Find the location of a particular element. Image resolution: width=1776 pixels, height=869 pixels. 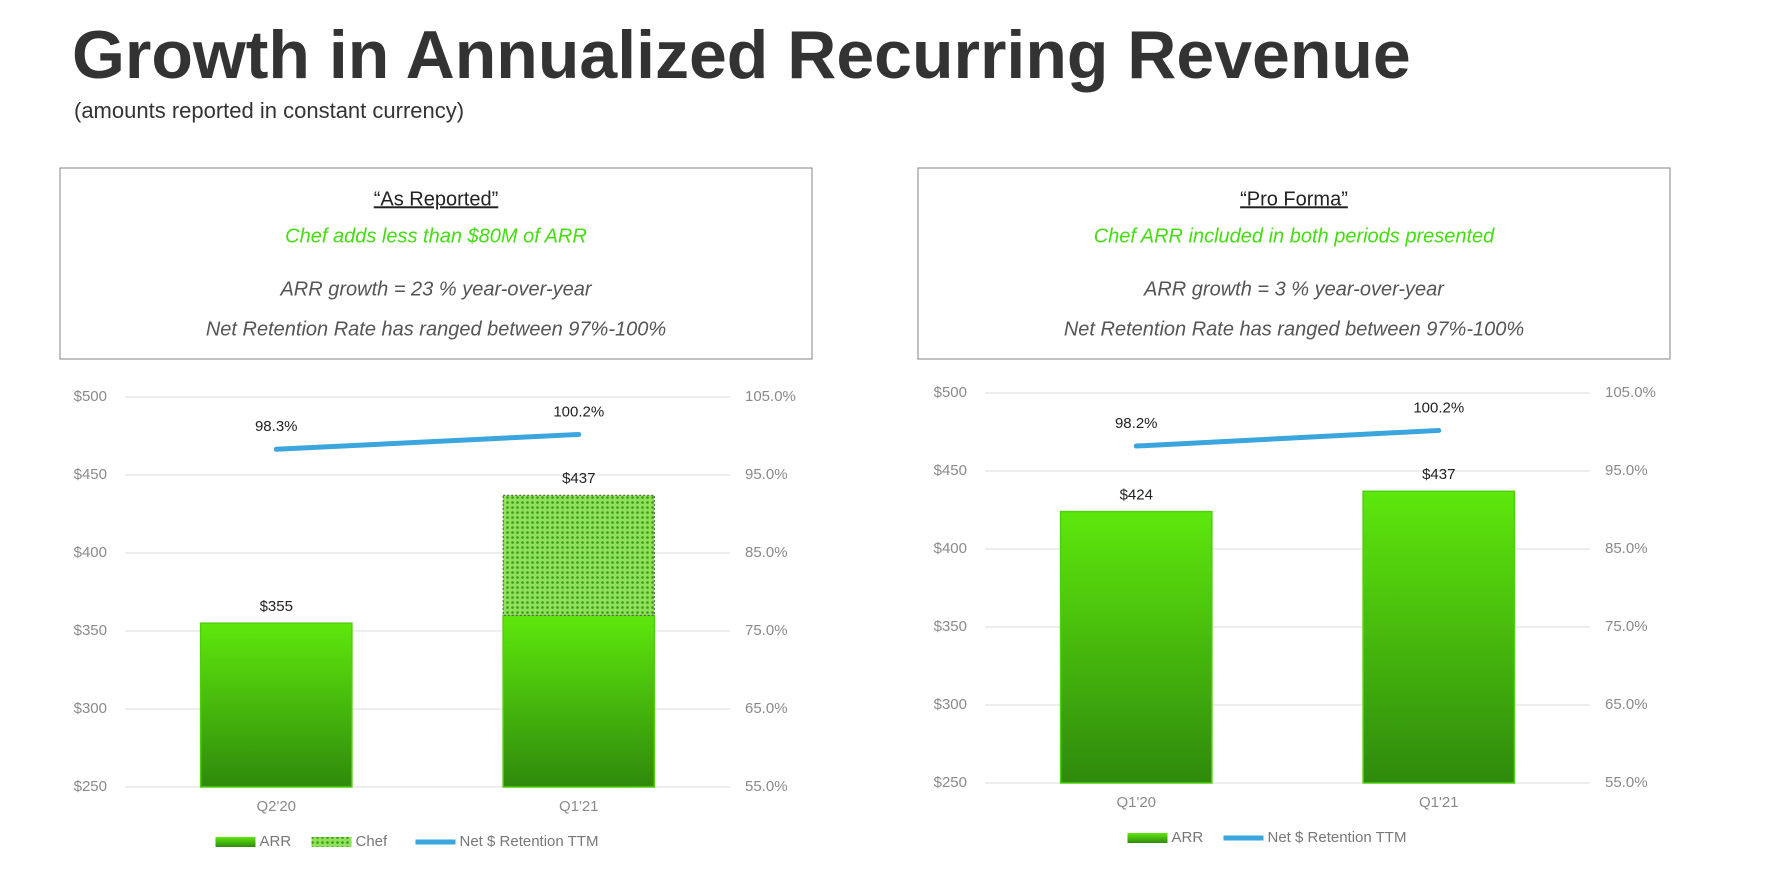

legend-label: Chef is located at coordinates (372, 841).